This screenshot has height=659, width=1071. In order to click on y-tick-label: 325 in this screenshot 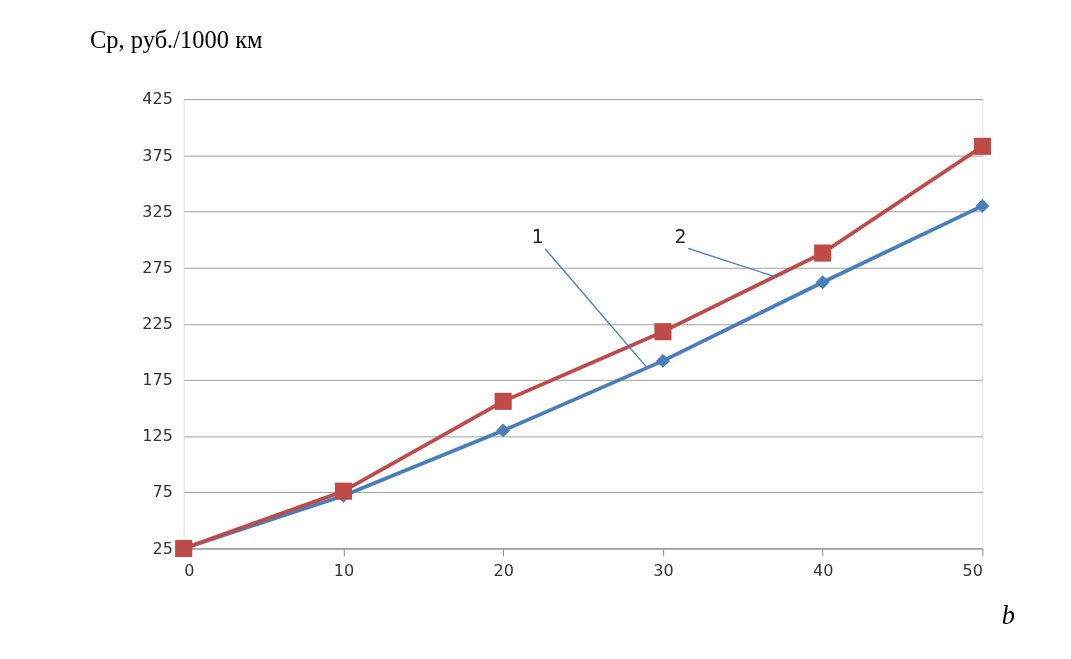, I will do `click(157, 211)`.